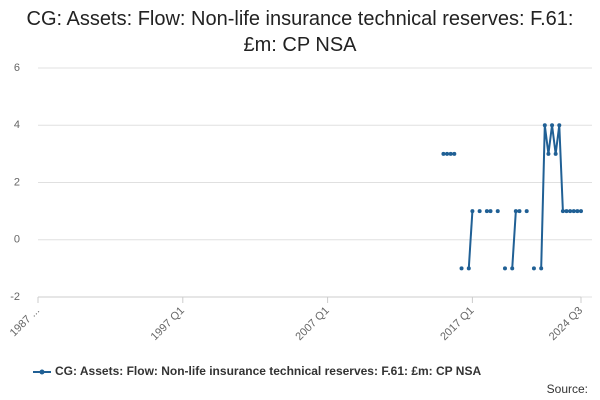  What do you see at coordinates (17, 182) in the screenshot?
I see `y-tick-label: 2` at bounding box center [17, 182].